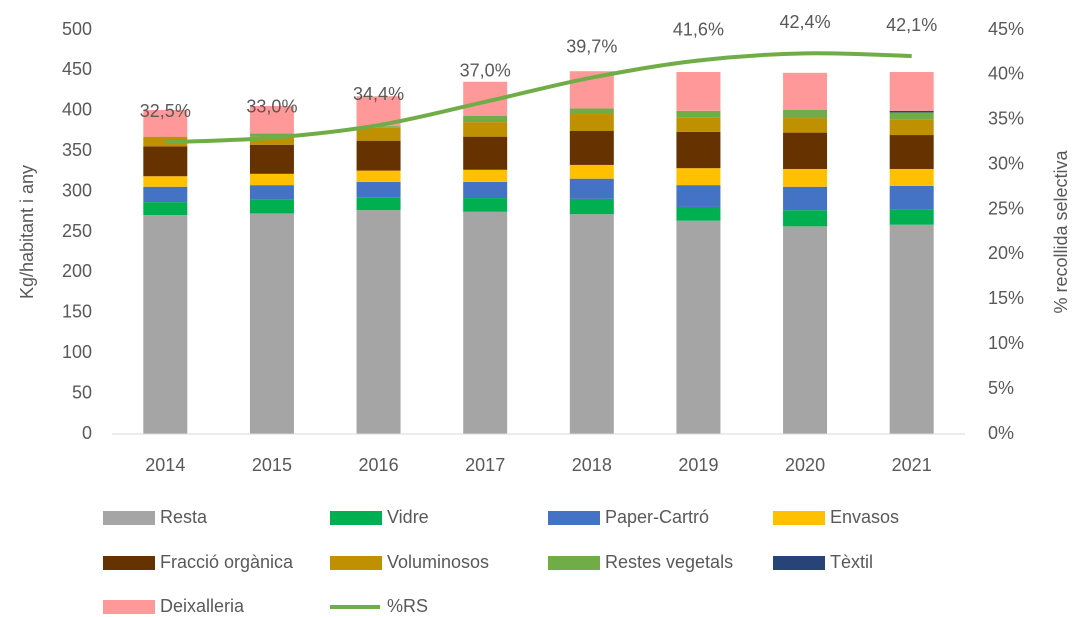  Describe the element at coordinates (698, 29) in the screenshot. I see `data-label: 41,6%` at that location.